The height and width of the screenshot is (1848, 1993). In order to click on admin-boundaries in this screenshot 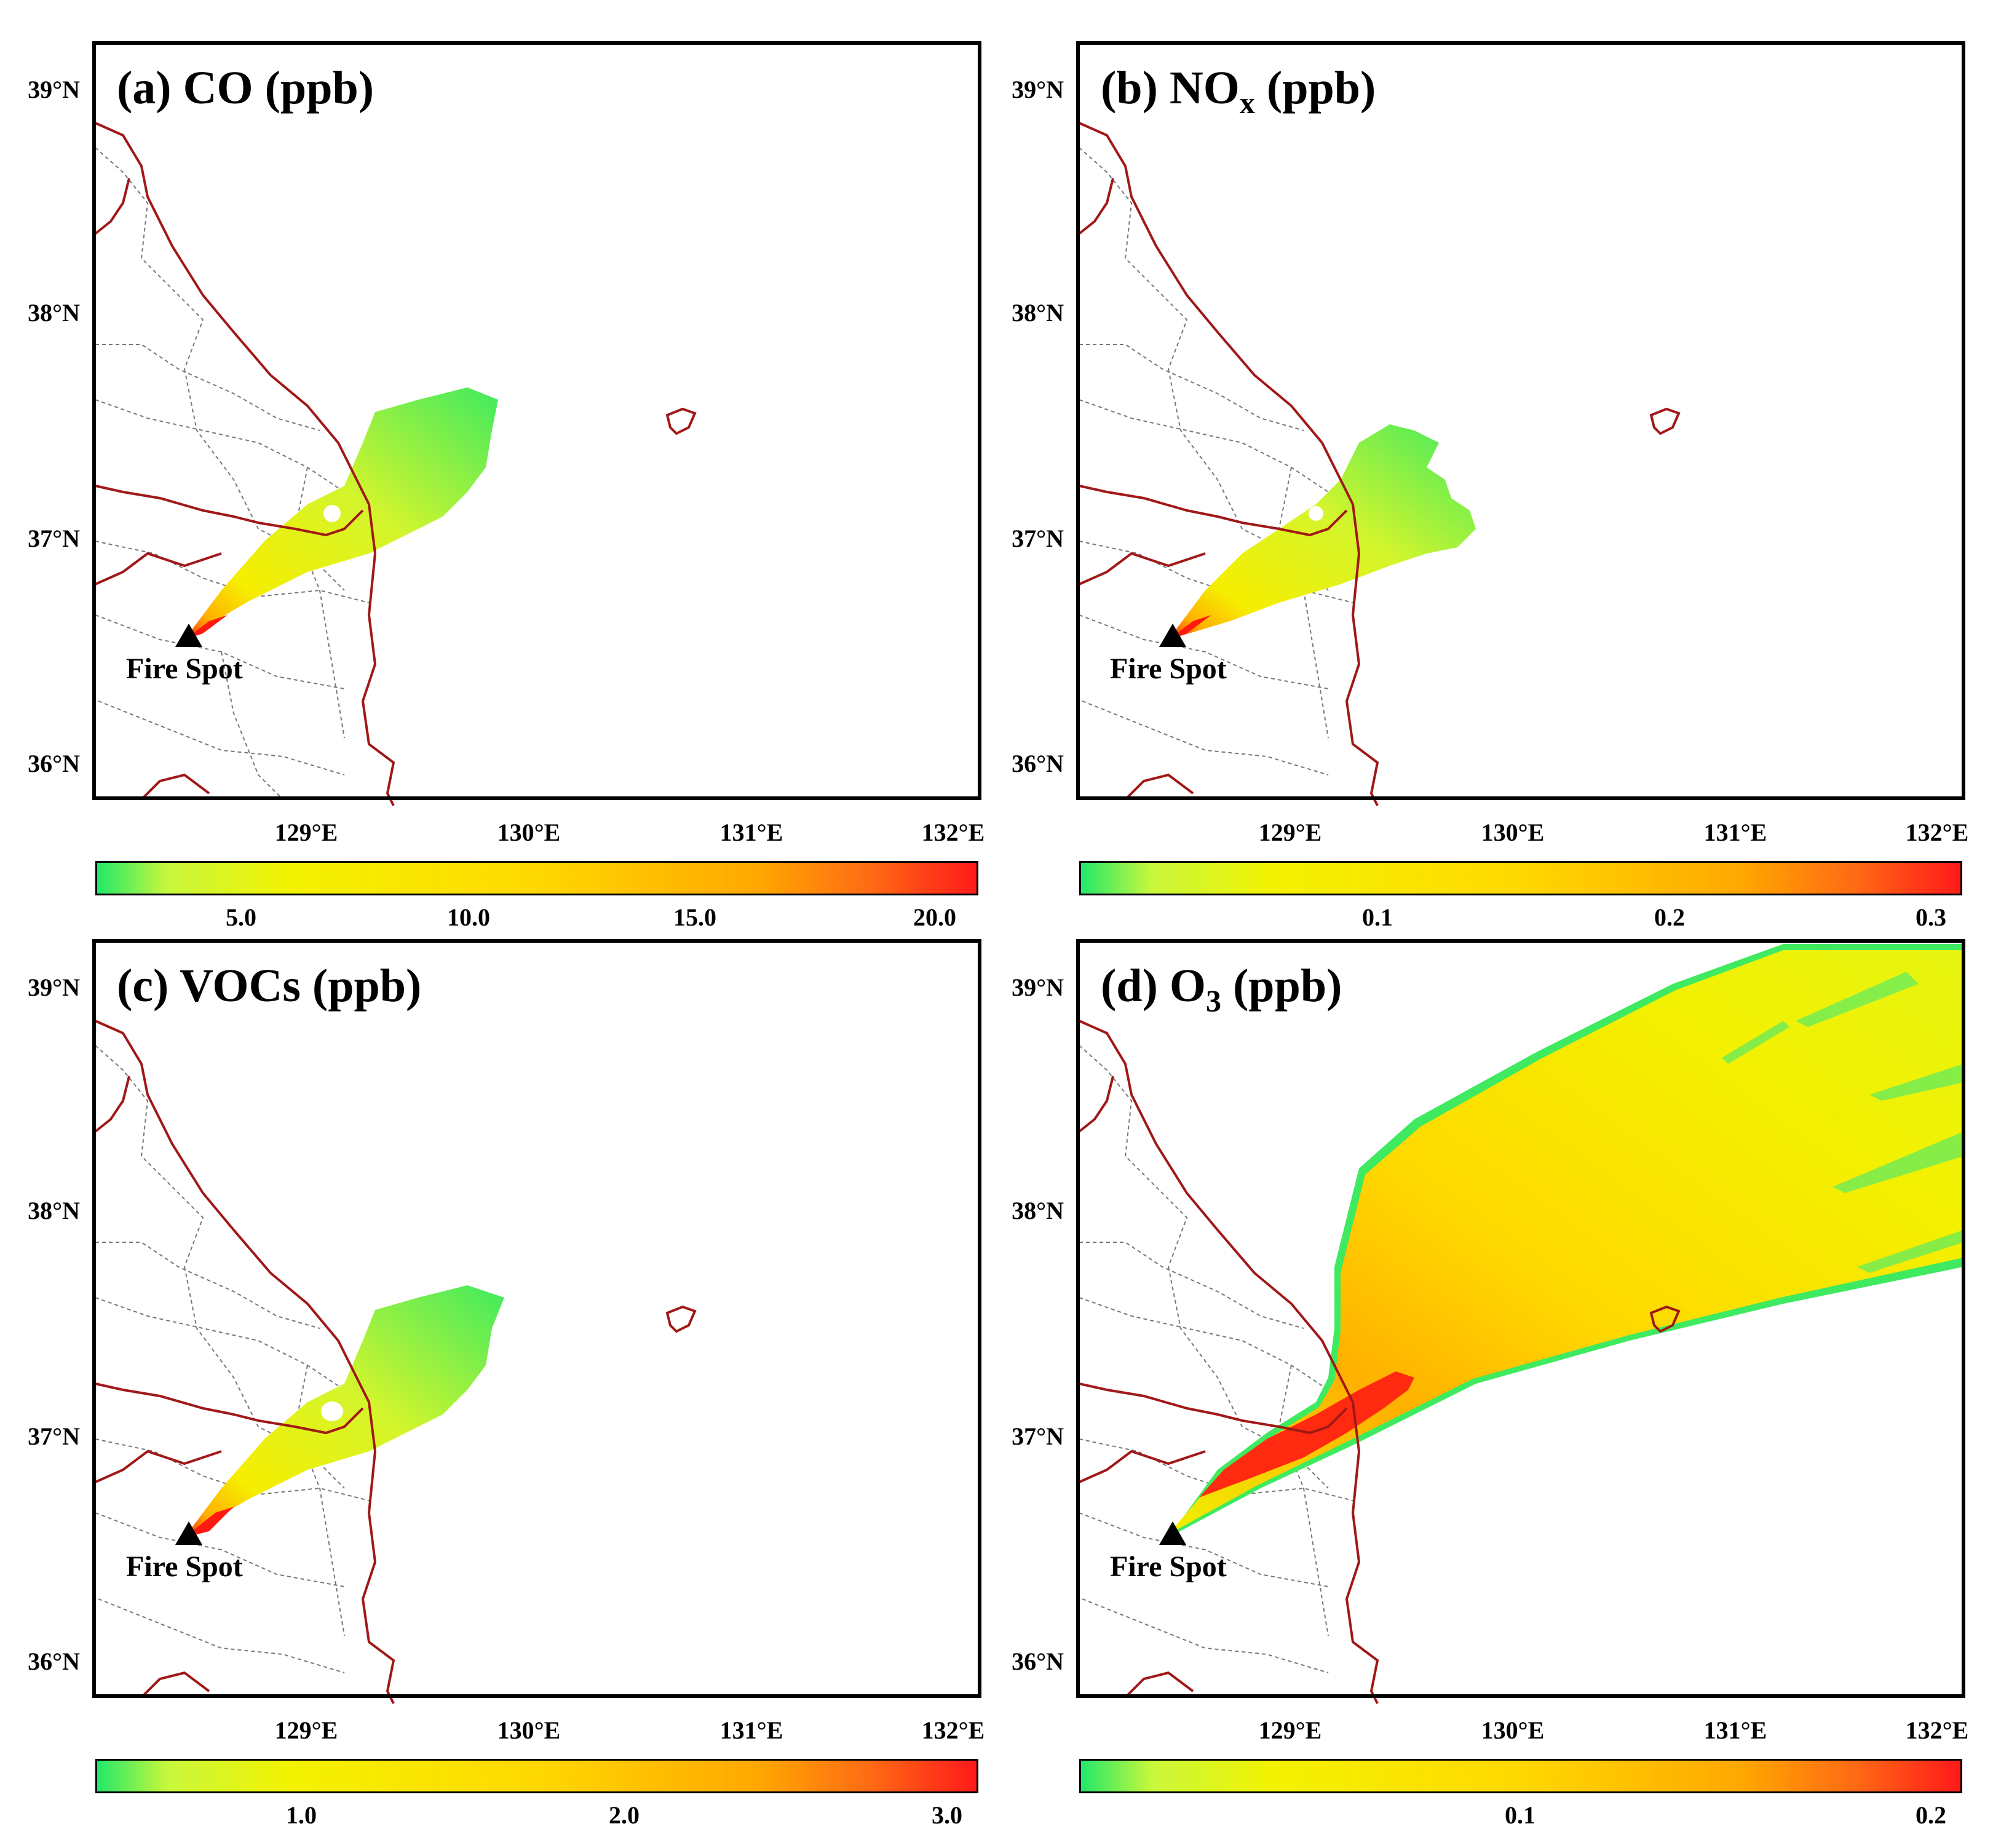, I will do `click(232, 473)`.